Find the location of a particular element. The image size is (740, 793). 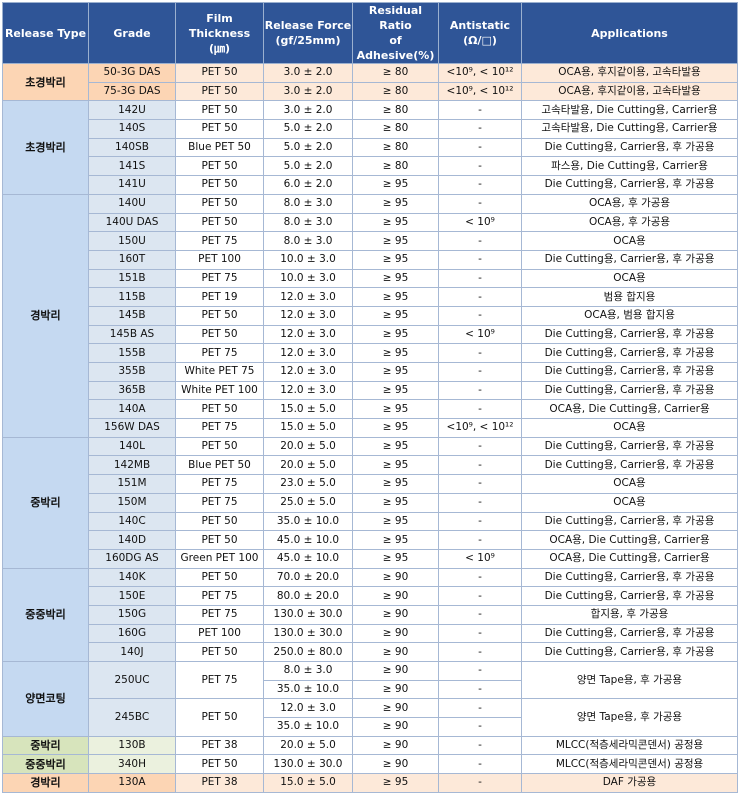

header-cell: Applications is located at coordinates (629, 33).